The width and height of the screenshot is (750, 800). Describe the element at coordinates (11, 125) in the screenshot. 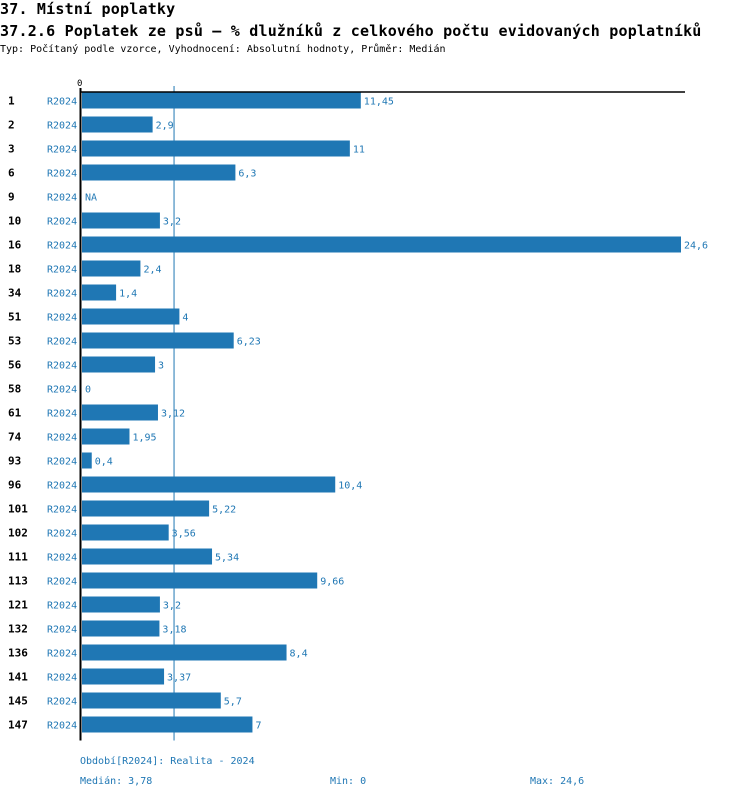

I see `category-label: 2` at that location.